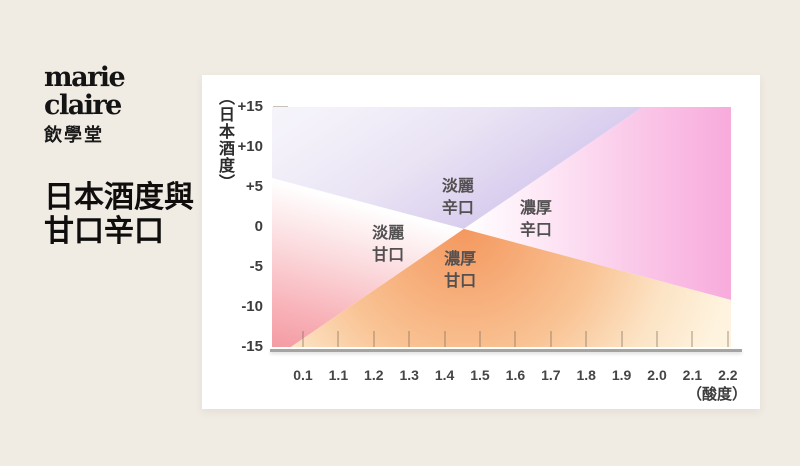 The image size is (800, 466). I want to click on page-title-line2: 甘口辛口, so click(104, 231).